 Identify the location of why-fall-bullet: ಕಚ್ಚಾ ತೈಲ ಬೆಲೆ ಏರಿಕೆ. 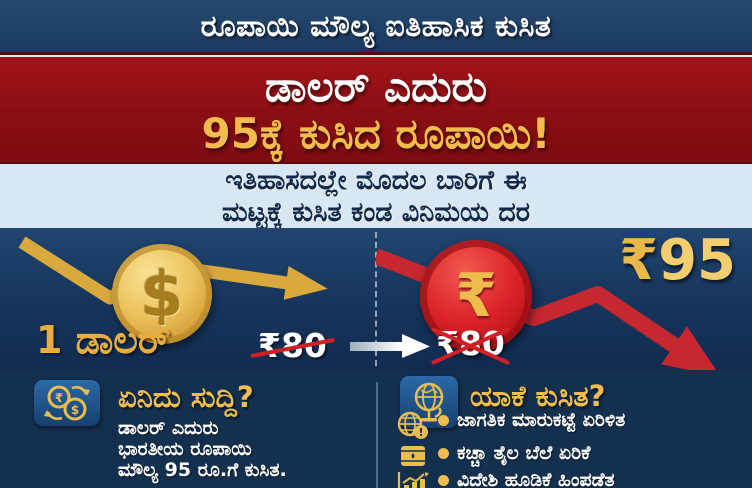
(524, 453).